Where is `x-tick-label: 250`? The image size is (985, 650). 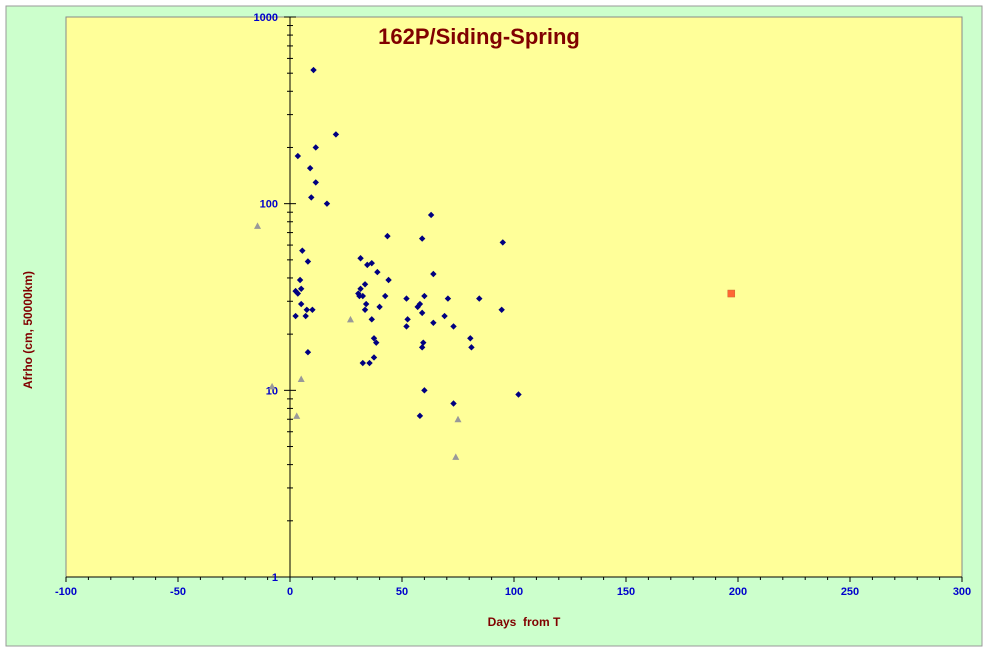
x-tick-label: 250 is located at coordinates (850, 592).